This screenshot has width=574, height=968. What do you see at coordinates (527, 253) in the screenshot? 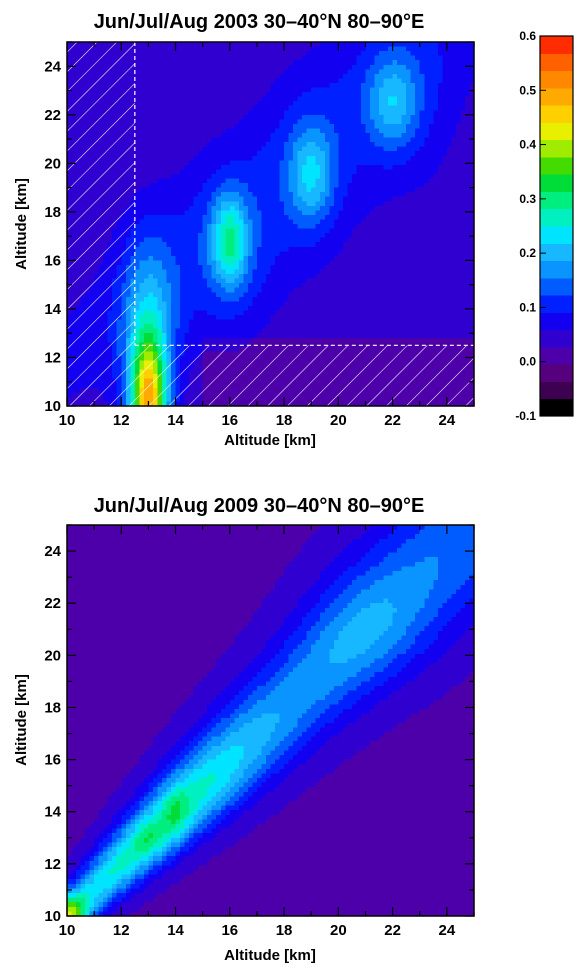
I see `colorbar-tick-label: 0.2` at bounding box center [527, 253].